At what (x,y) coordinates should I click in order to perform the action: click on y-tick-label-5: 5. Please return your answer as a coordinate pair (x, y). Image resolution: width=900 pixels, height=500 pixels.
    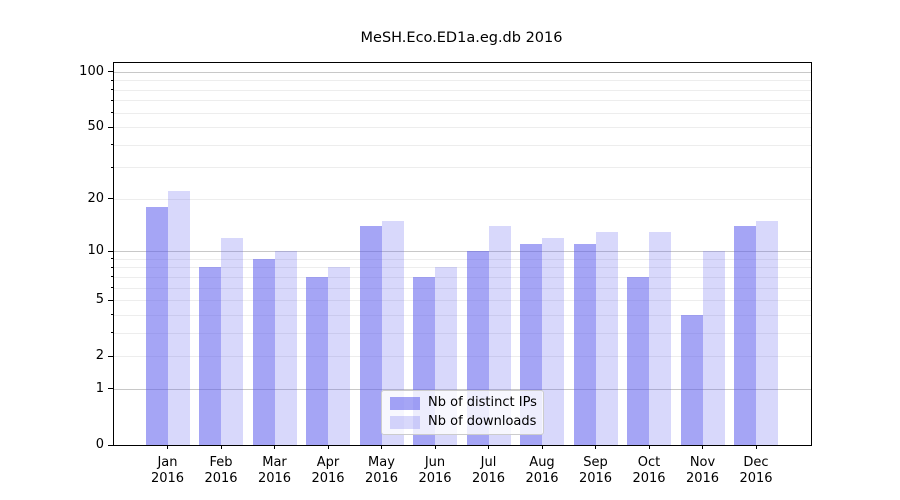
    Looking at the image, I should click on (99, 300).